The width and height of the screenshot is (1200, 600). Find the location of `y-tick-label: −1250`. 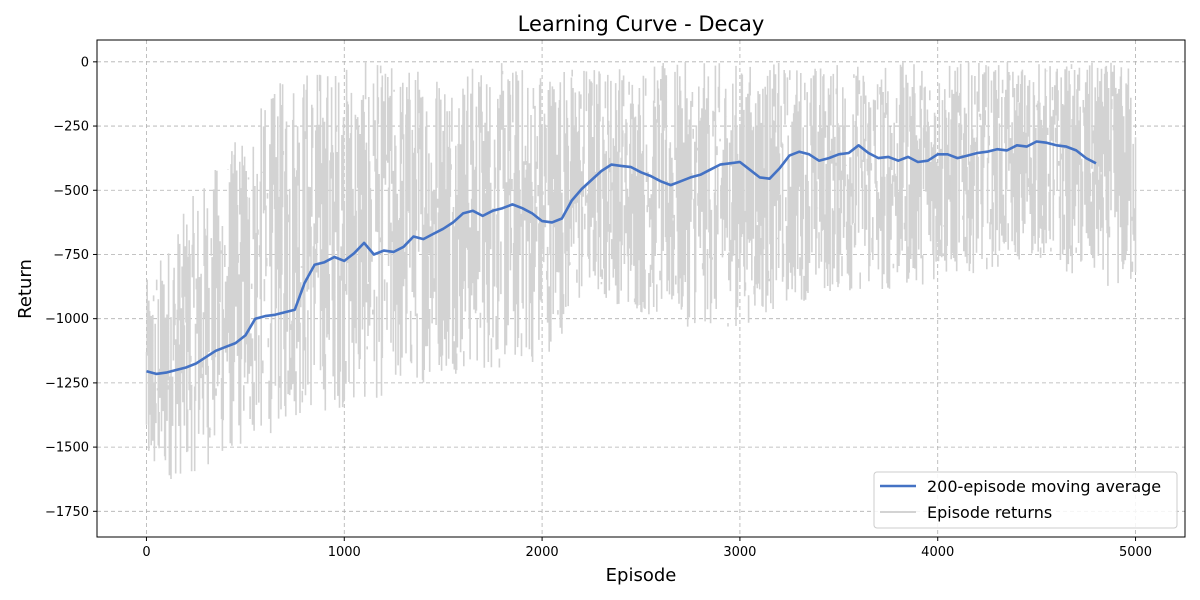

y-tick-label: −1250 is located at coordinates (67, 383).